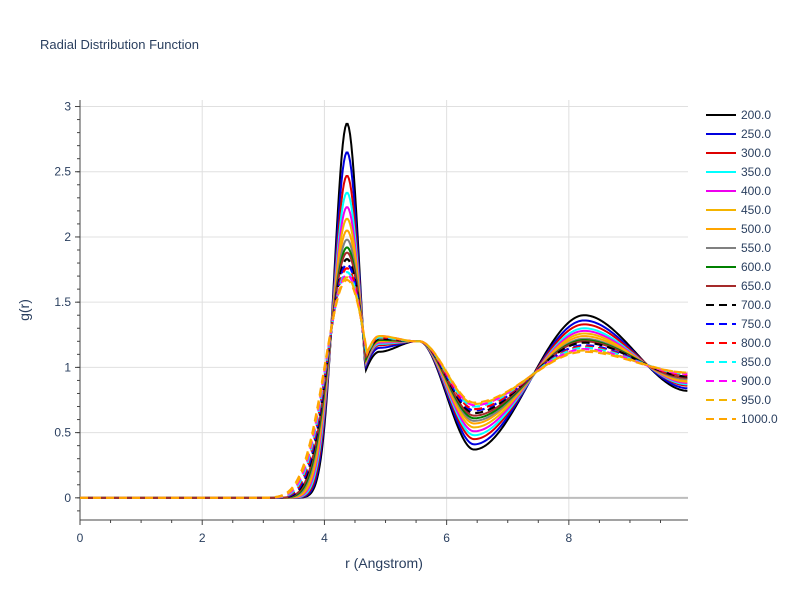  Describe the element at coordinates (119, 44) in the screenshot. I see `chart-title: Radial Distribution Function` at that location.